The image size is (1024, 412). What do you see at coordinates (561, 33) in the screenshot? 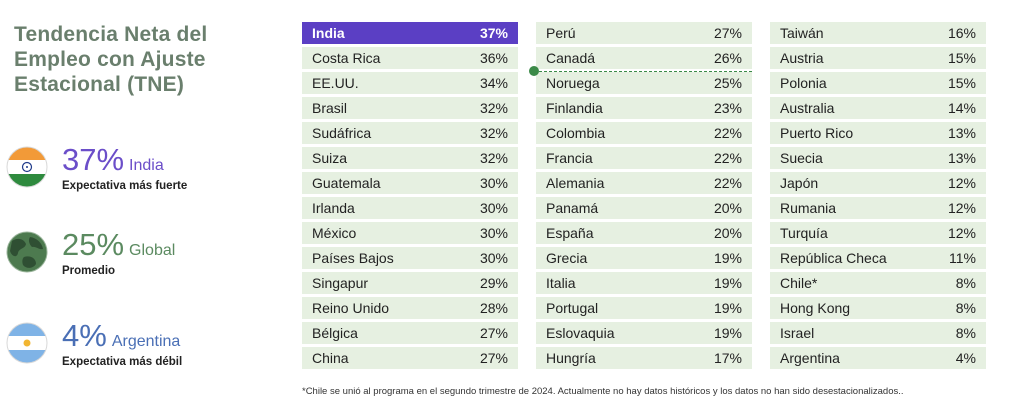
I see `country-name: Perú` at bounding box center [561, 33].